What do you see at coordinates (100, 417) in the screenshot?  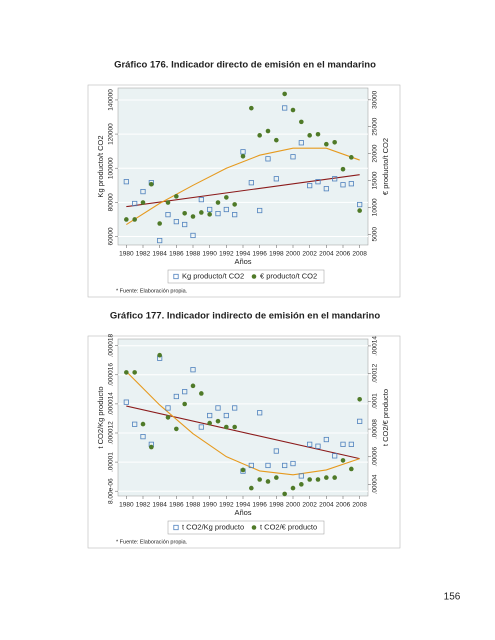 I see `y-axis-title: t CO2/Kg producto` at bounding box center [100, 417].